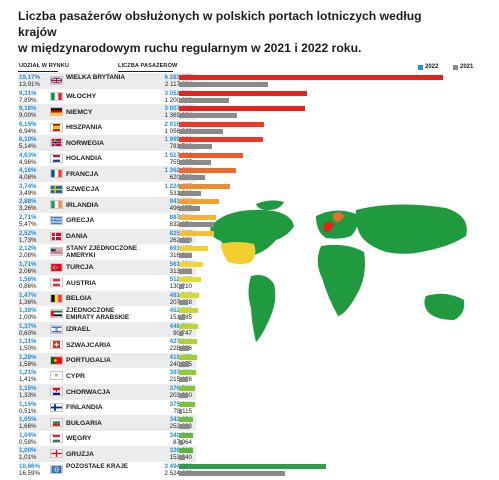 Image resolution: width=499 pixels, height=480 pixels. What do you see at coordinates (88, 392) in the screenshot?
I see `country-name: CHORWACJA` at bounding box center [88, 392].